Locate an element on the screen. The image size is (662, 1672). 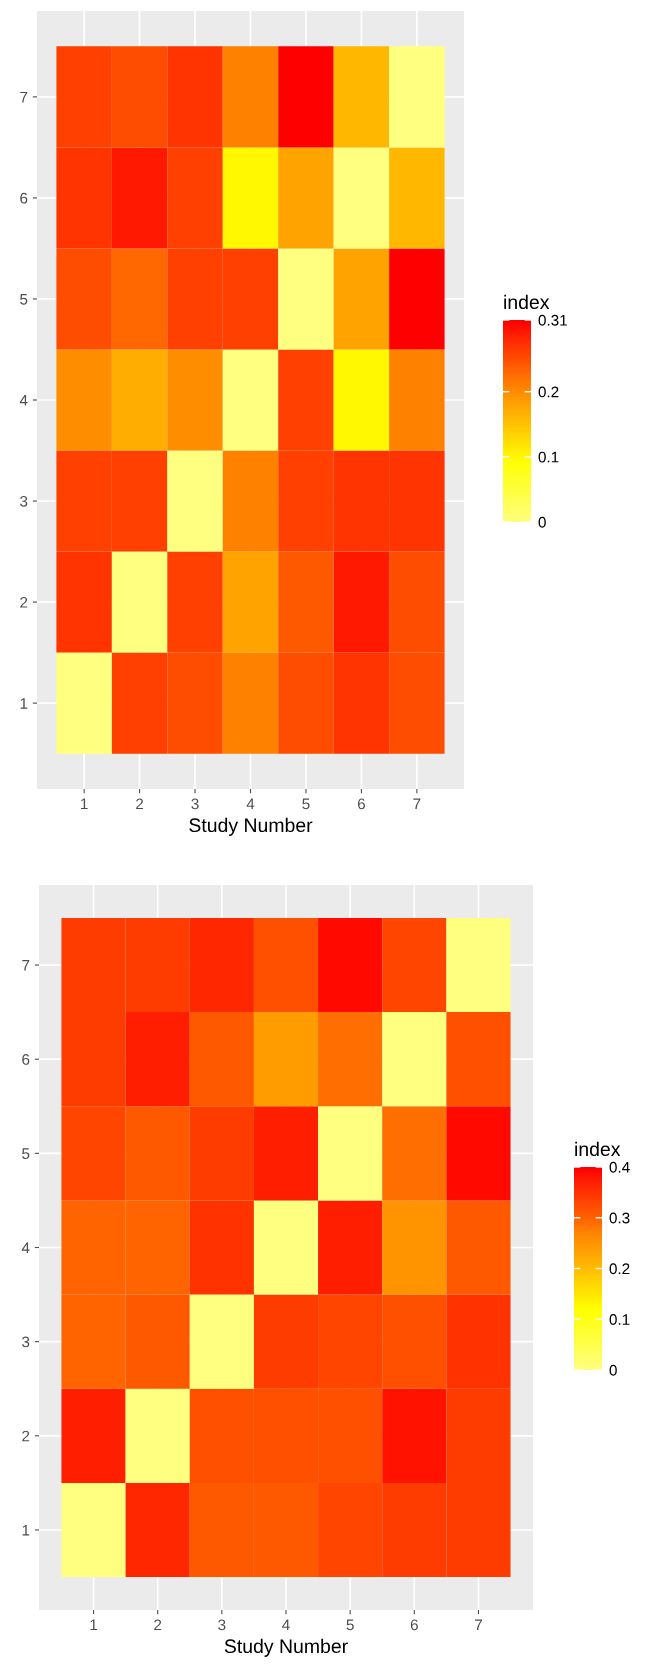
color-bar-label: 0.3 is located at coordinates (619, 1218).